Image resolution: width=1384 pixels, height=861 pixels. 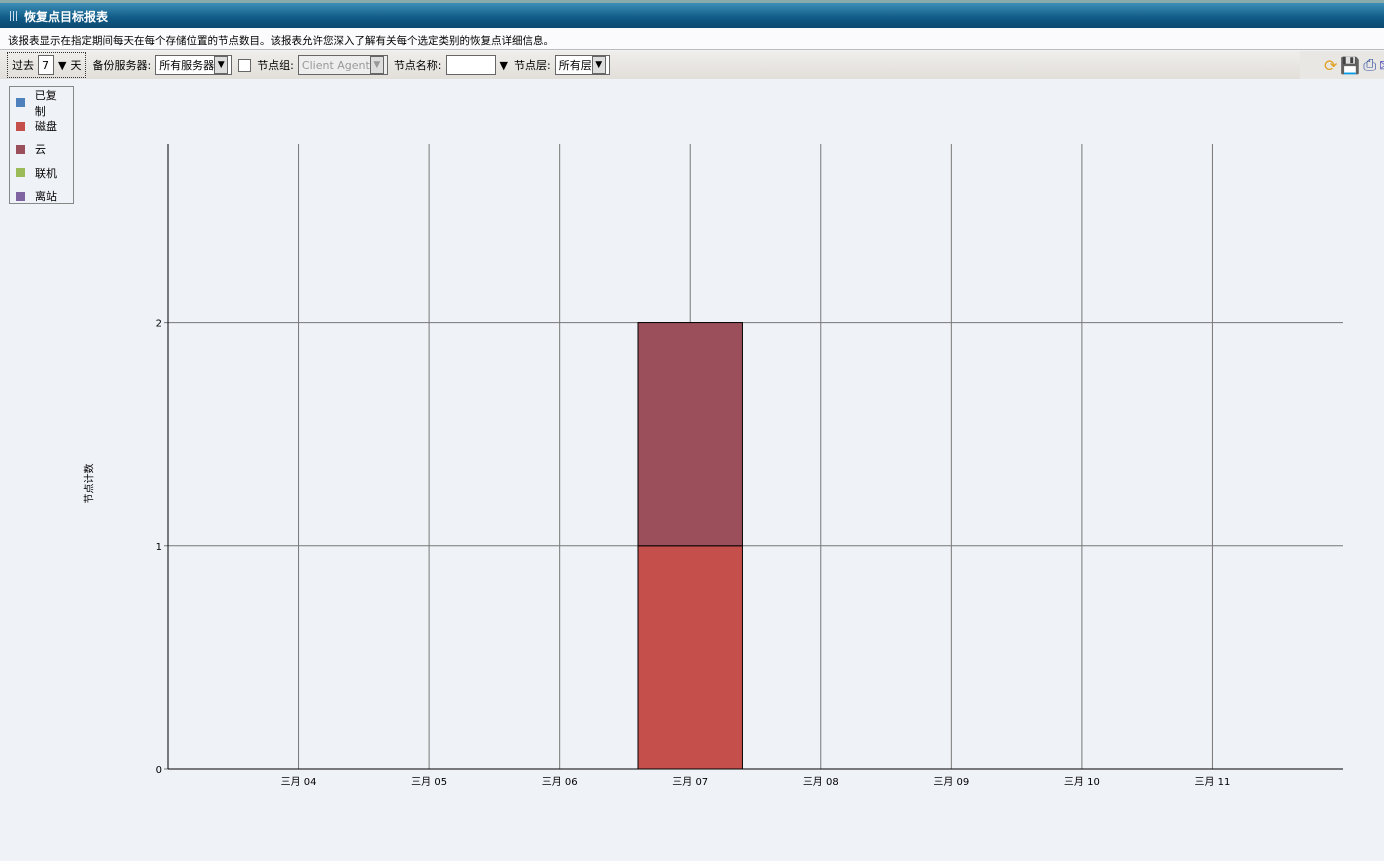 I want to click on server-label: 备份服务器:, so click(x=122, y=65).